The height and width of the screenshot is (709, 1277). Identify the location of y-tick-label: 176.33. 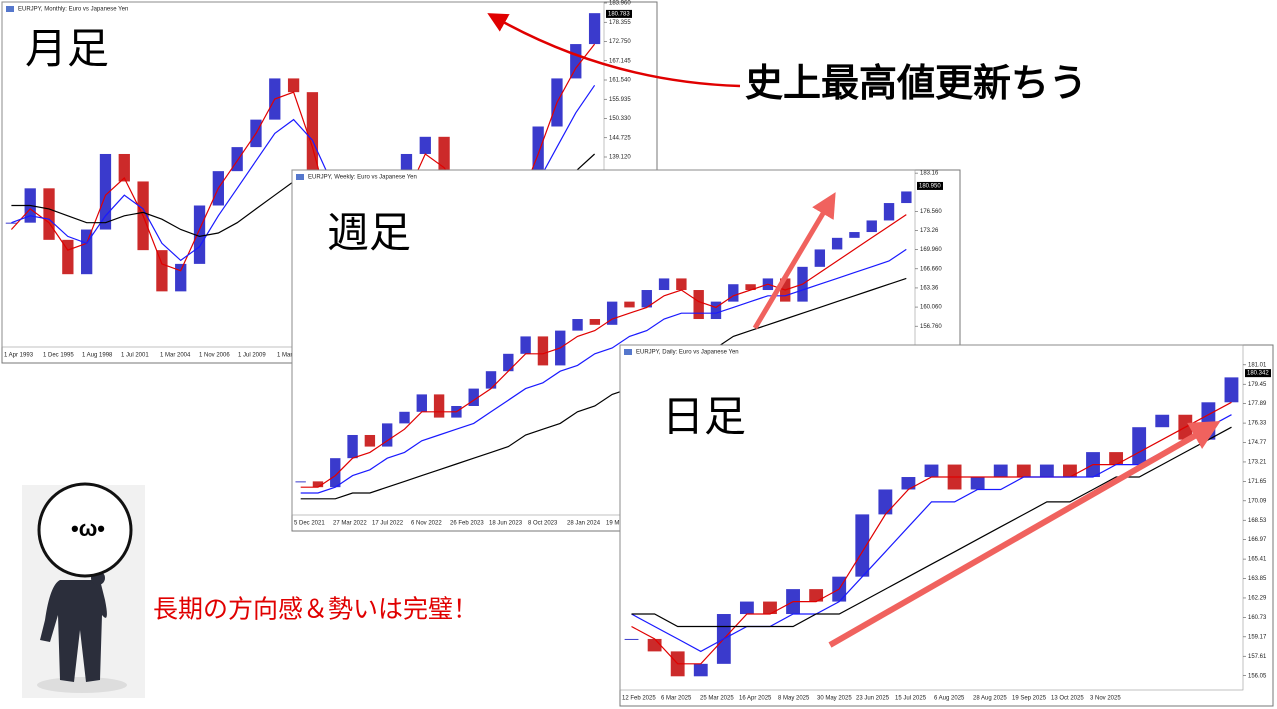
(1257, 424).